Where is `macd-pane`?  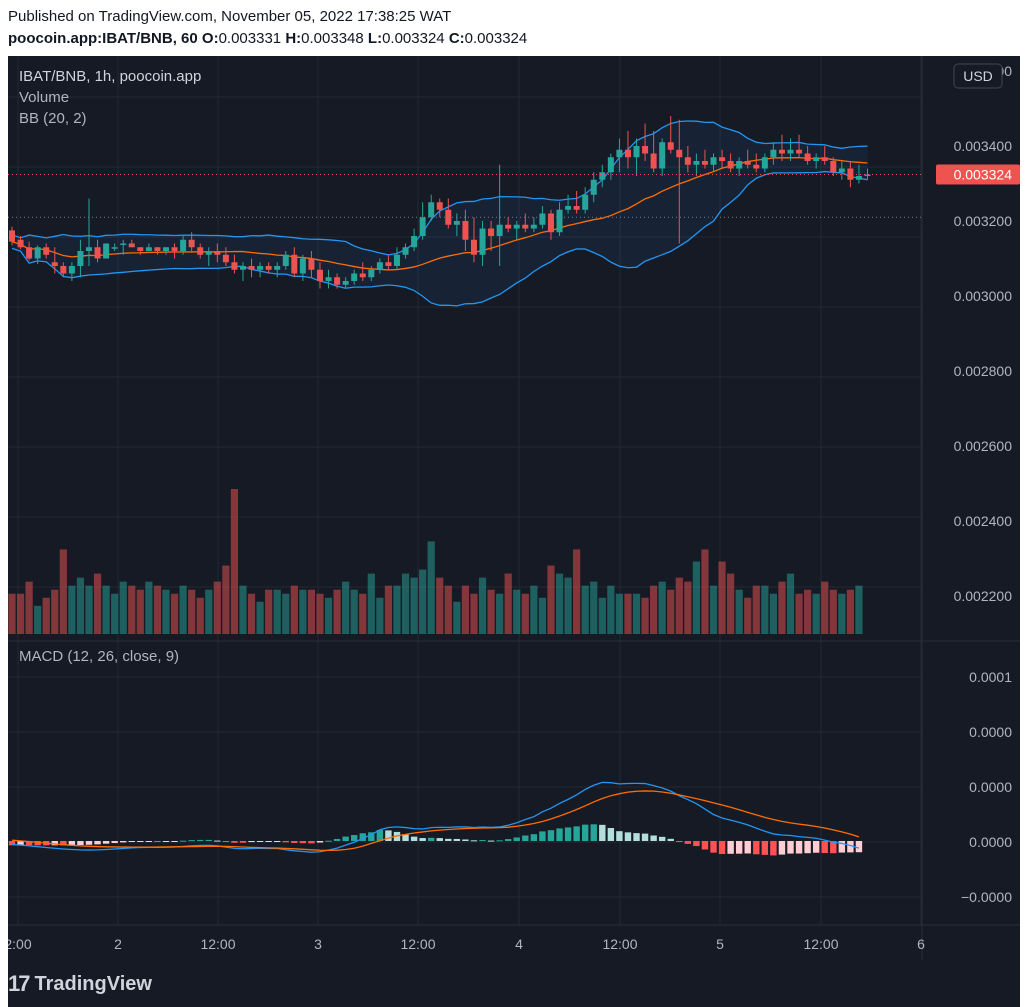 macd-pane is located at coordinates (435, 818).